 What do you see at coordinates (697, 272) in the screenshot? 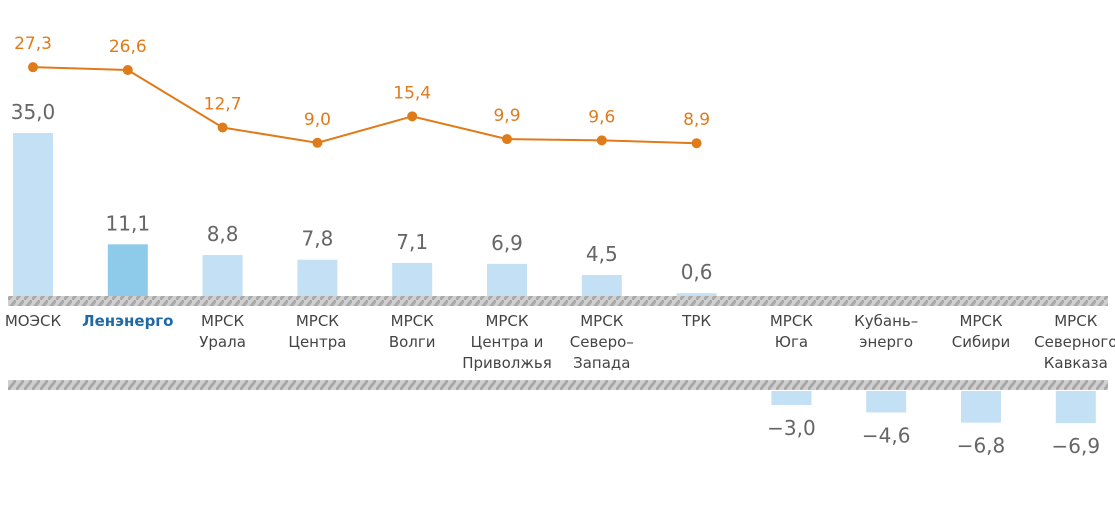
I see `value-label: 0,6` at bounding box center [697, 272].